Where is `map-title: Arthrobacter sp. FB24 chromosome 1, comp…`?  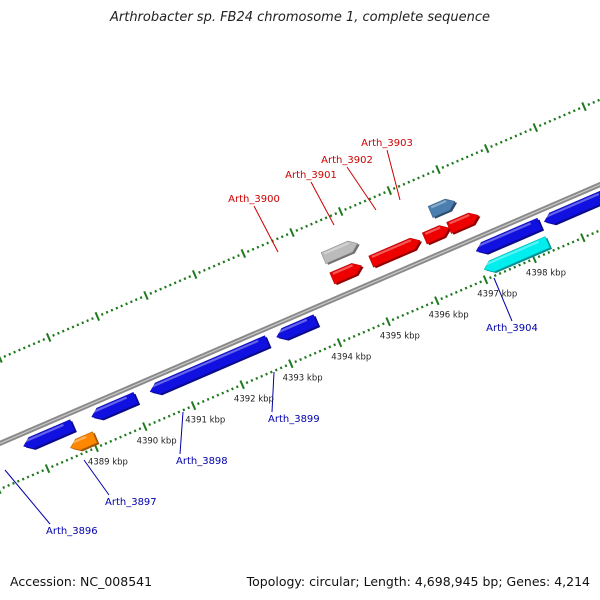
map-title: Arthrobacter sp. FB24 chromosome 1, comp… is located at coordinates (300, 17).